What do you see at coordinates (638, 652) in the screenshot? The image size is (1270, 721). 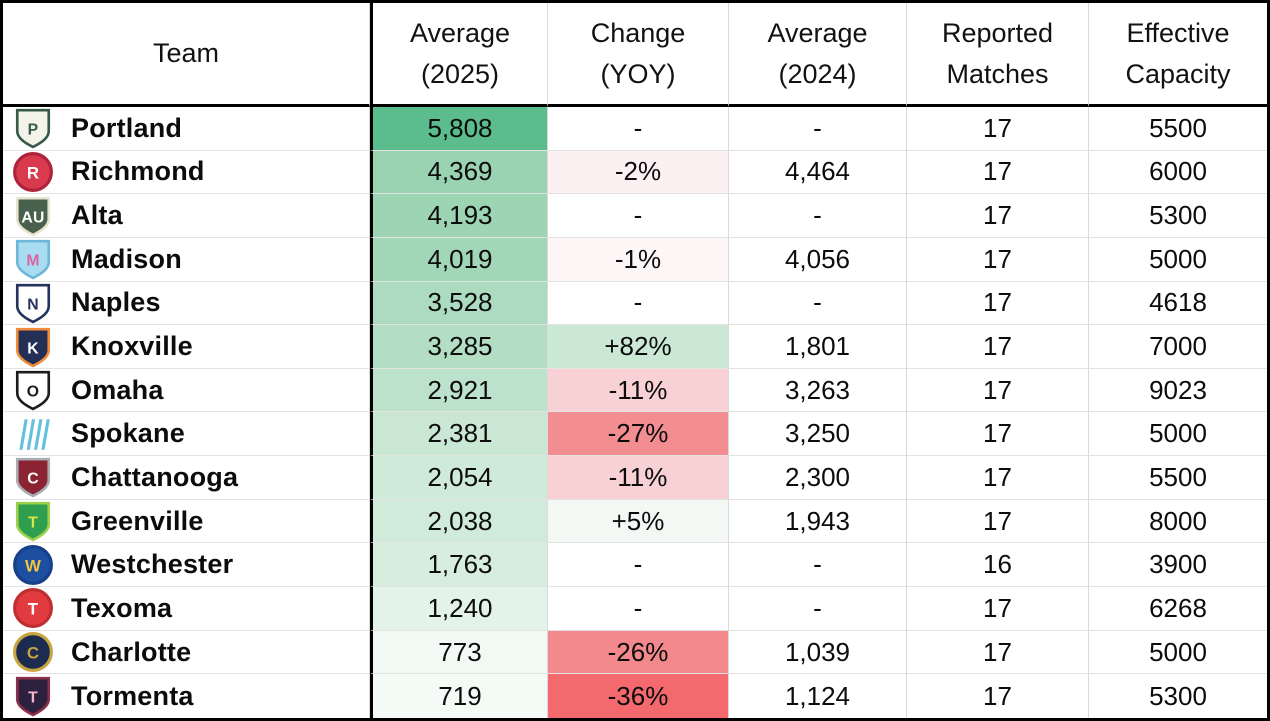 I see `change-yoy-cell: -26%` at bounding box center [638, 652].